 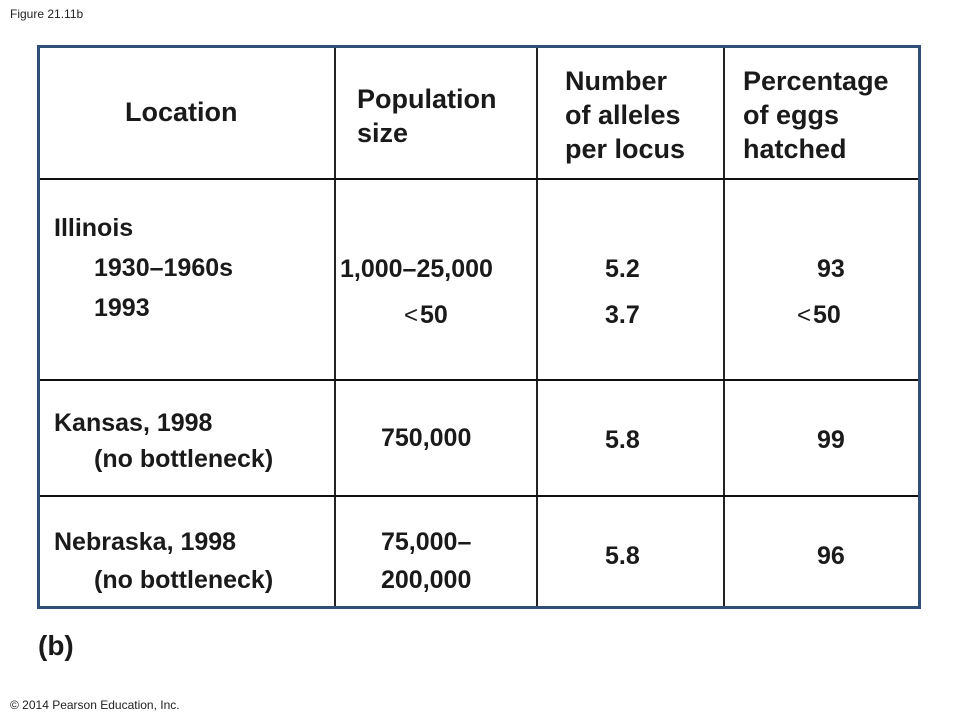 I want to click on nebraska-alleles: 5.8, so click(x=622, y=556).